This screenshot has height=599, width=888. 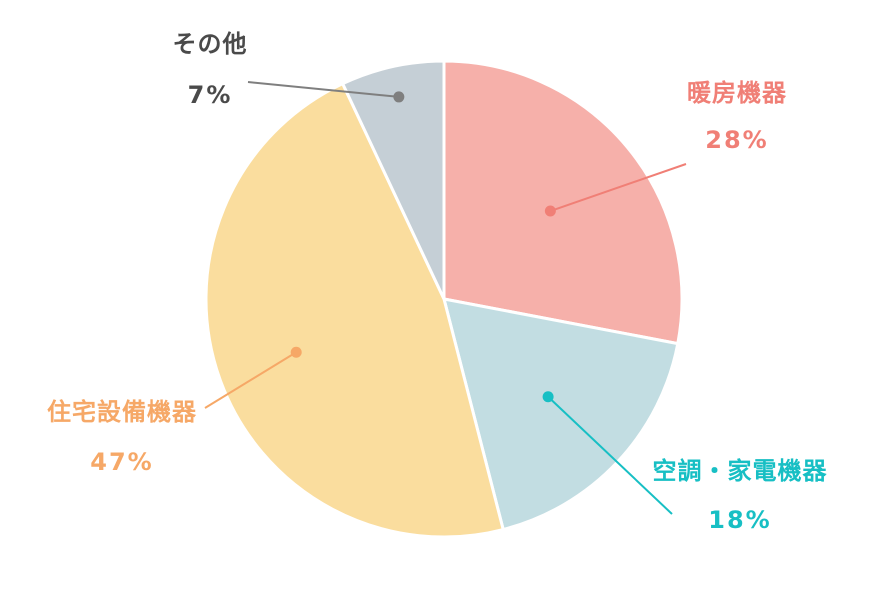 I want to click on slice-other-leader-line, so click(x=323, y=89).